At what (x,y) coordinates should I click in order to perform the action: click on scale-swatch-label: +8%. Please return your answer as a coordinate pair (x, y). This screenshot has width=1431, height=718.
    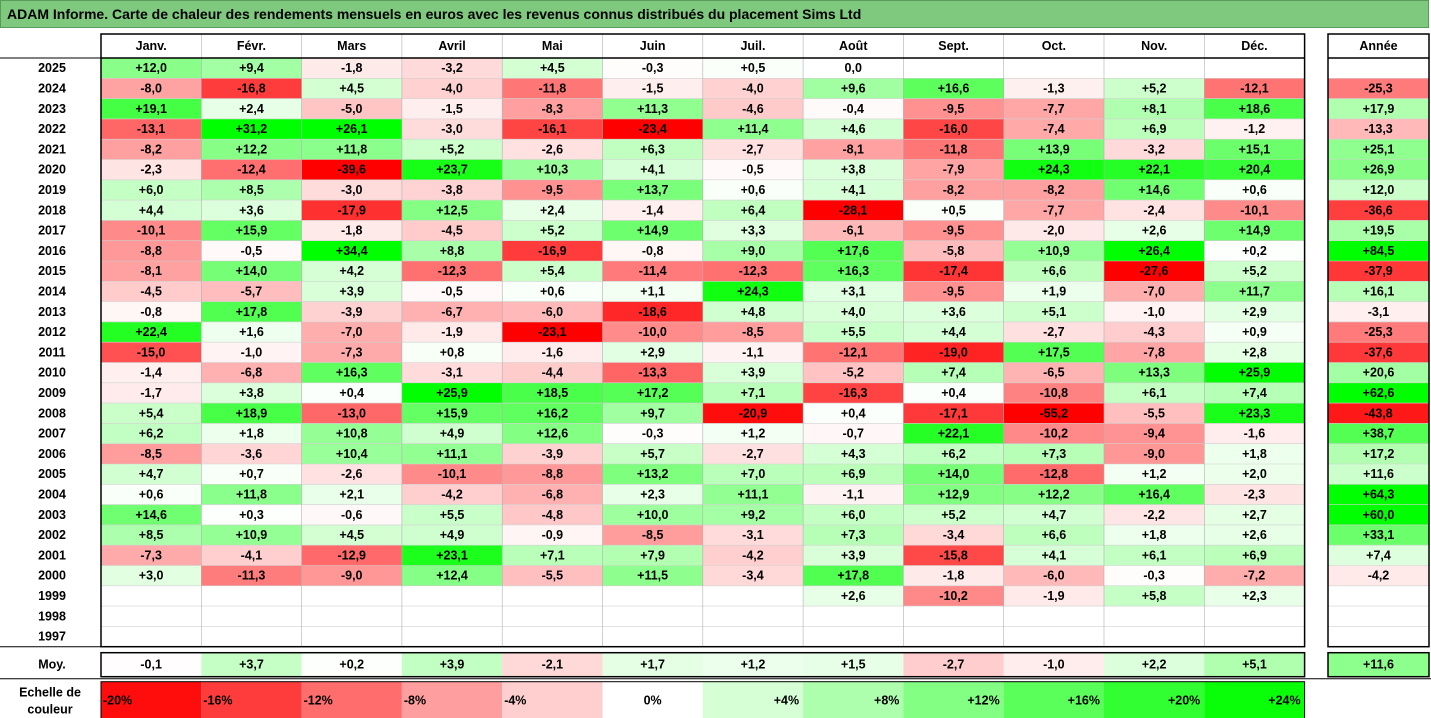
    Looking at the image, I should click on (886, 701).